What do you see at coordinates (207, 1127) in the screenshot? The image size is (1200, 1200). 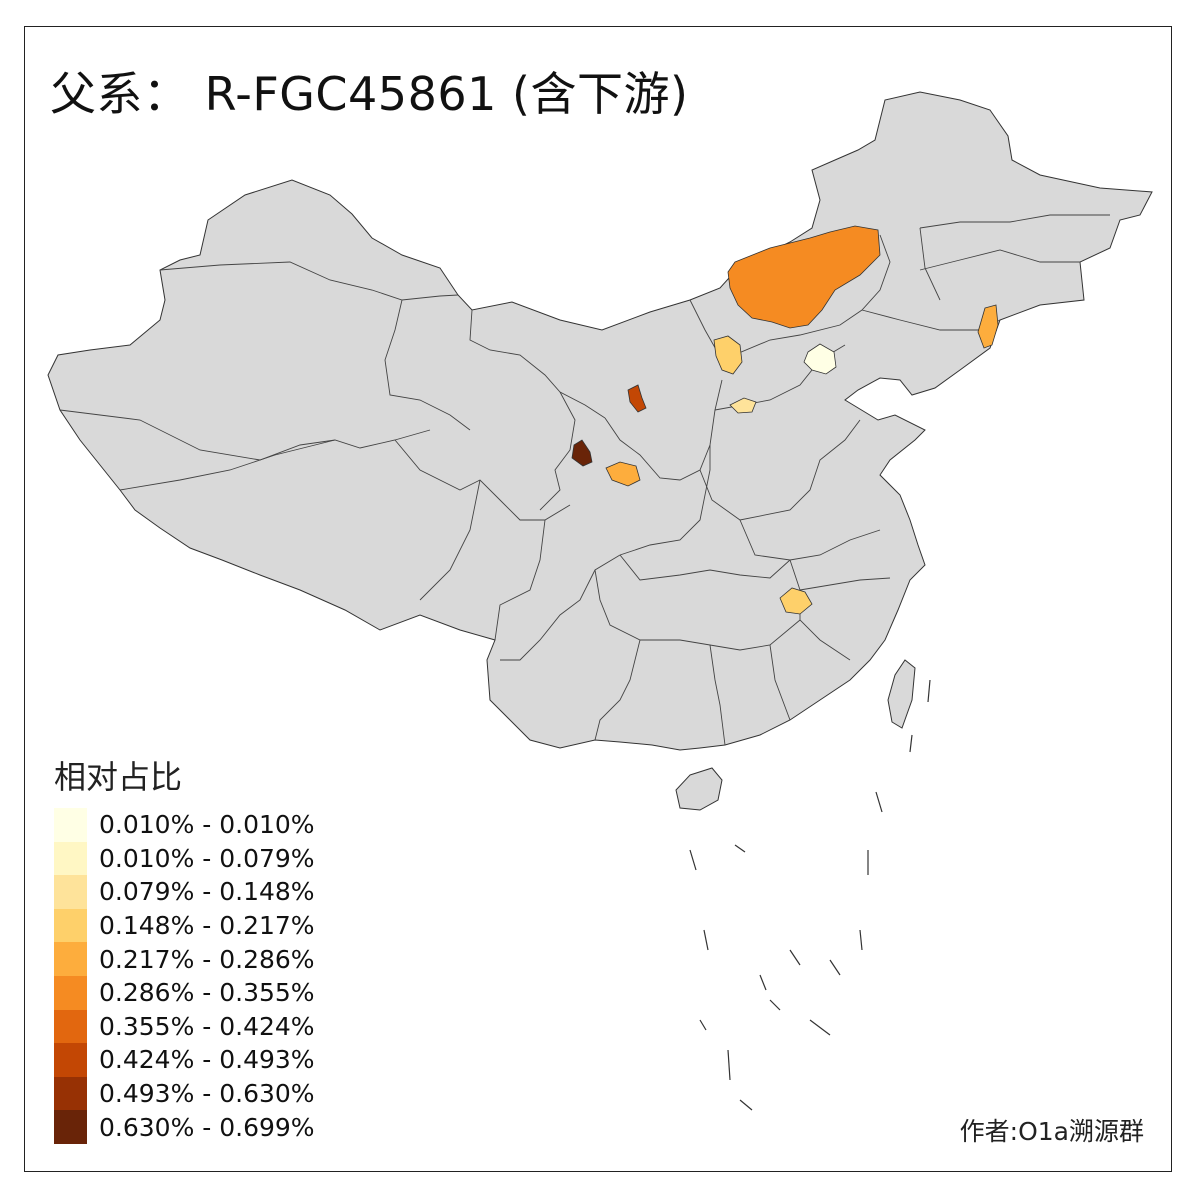 I see `legend-label: 0.630% - 0.699%` at bounding box center [207, 1127].